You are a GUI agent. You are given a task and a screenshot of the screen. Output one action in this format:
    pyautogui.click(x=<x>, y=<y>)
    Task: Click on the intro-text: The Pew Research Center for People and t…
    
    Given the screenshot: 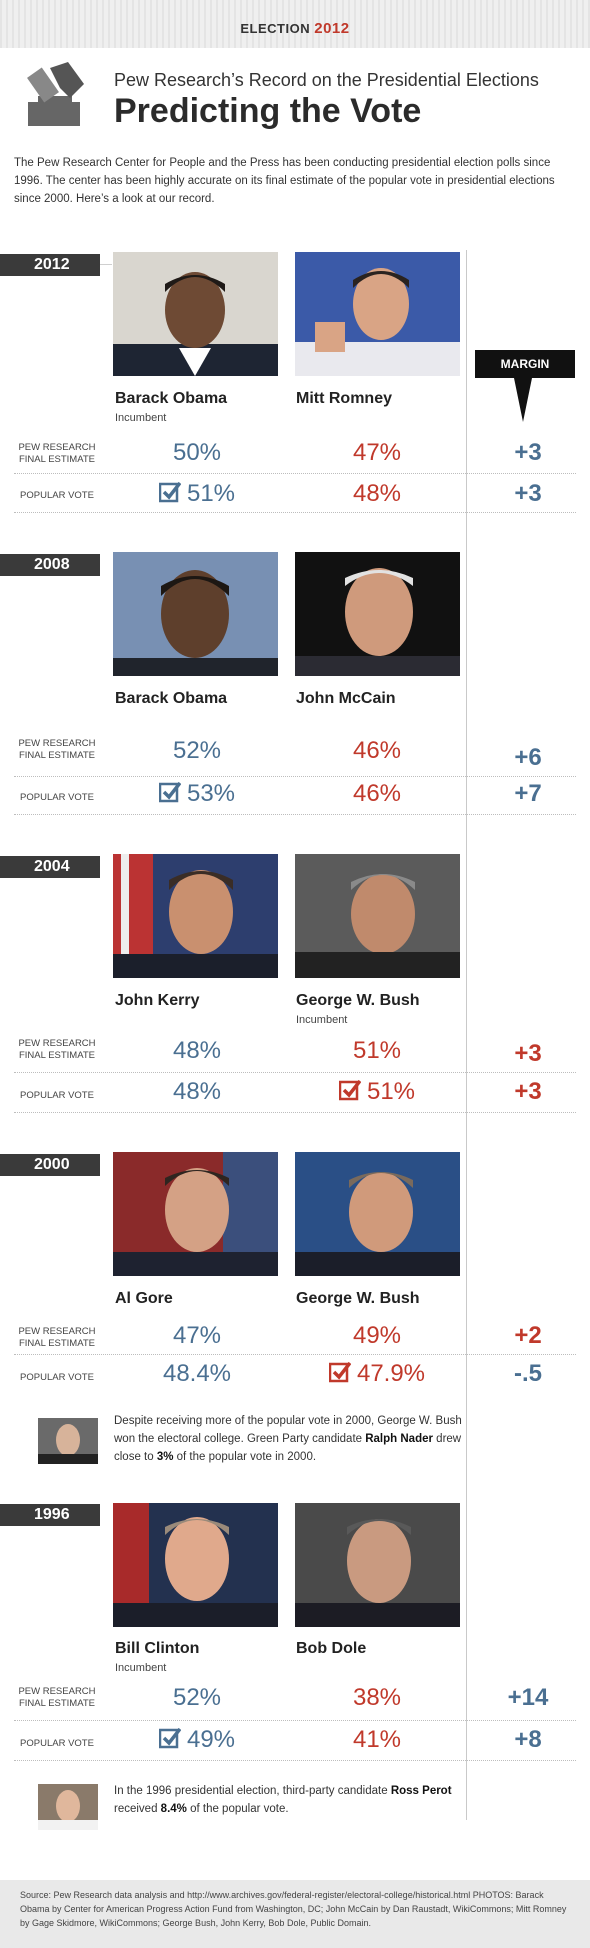 What is the action you would take?
    pyautogui.click(x=284, y=181)
    